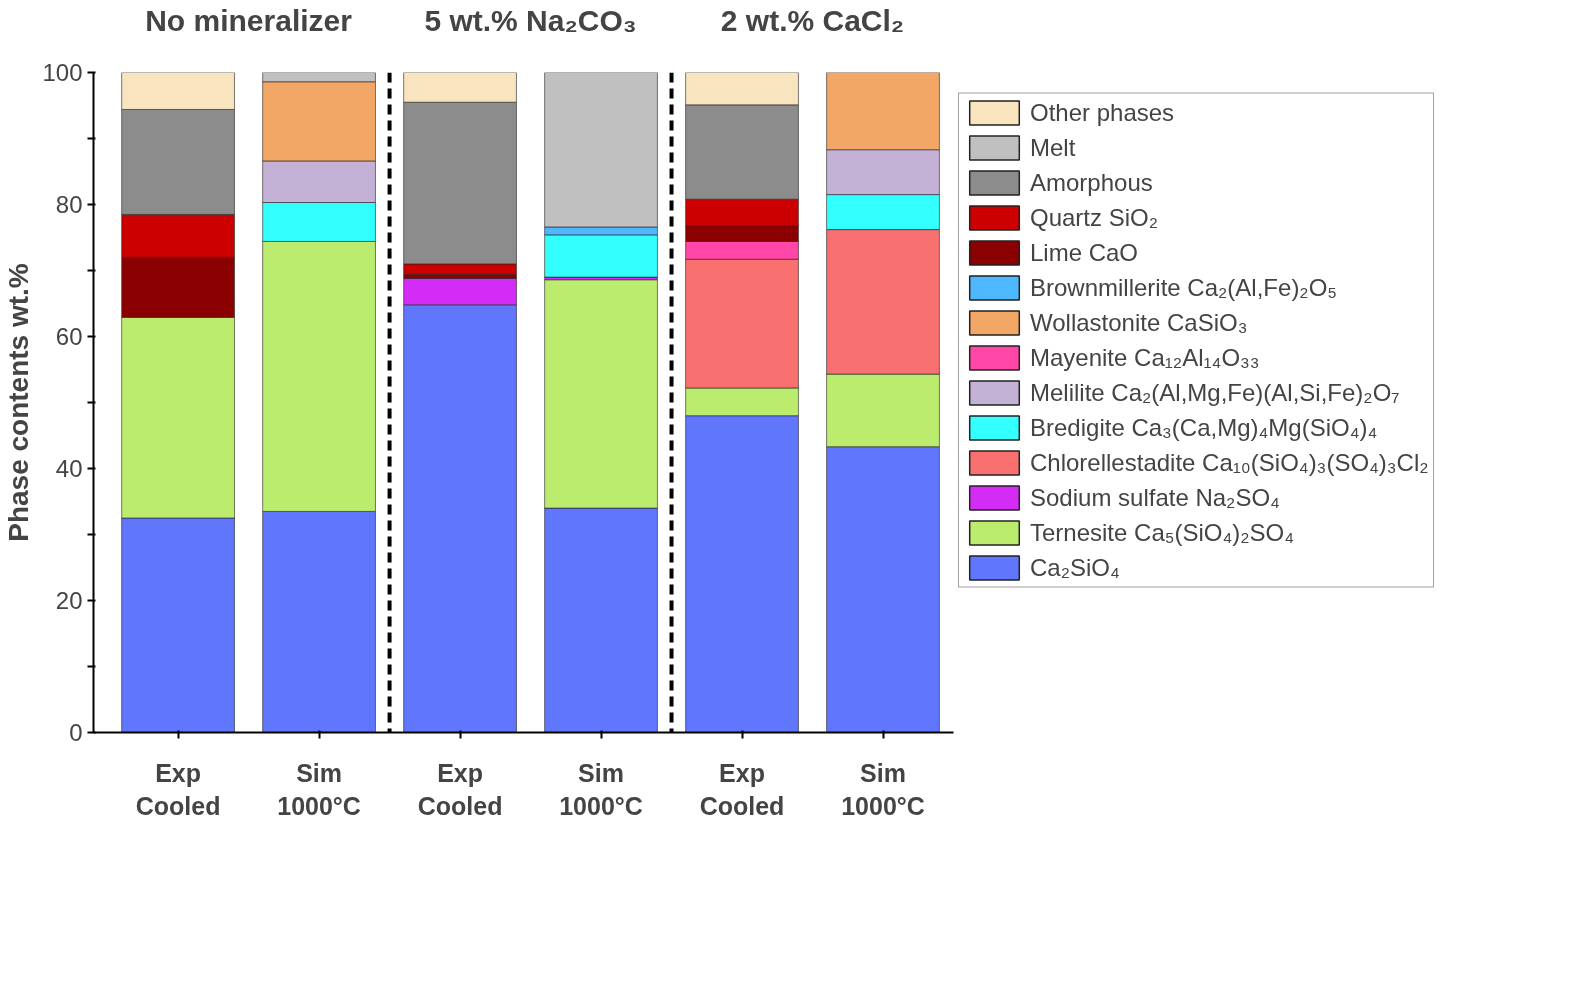 The height and width of the screenshot is (999, 1580). What do you see at coordinates (1184, 287) in the screenshot?
I see `legend-label: Brownmillerite Ca₂(Al,Fe)₂O₅` at bounding box center [1184, 287].